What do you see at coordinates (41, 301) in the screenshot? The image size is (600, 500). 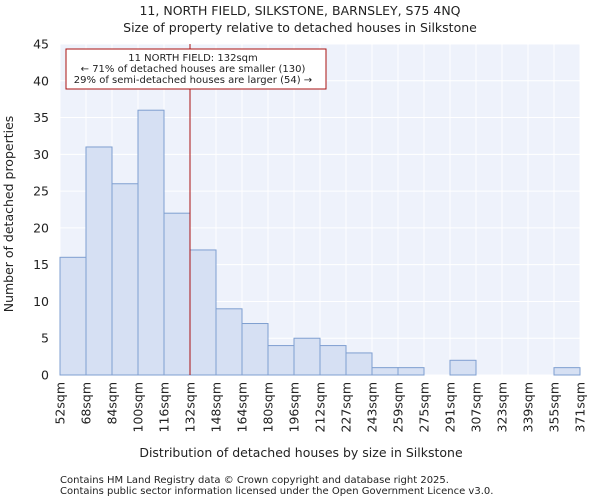 I see `y-tick-label: 10` at bounding box center [41, 301].